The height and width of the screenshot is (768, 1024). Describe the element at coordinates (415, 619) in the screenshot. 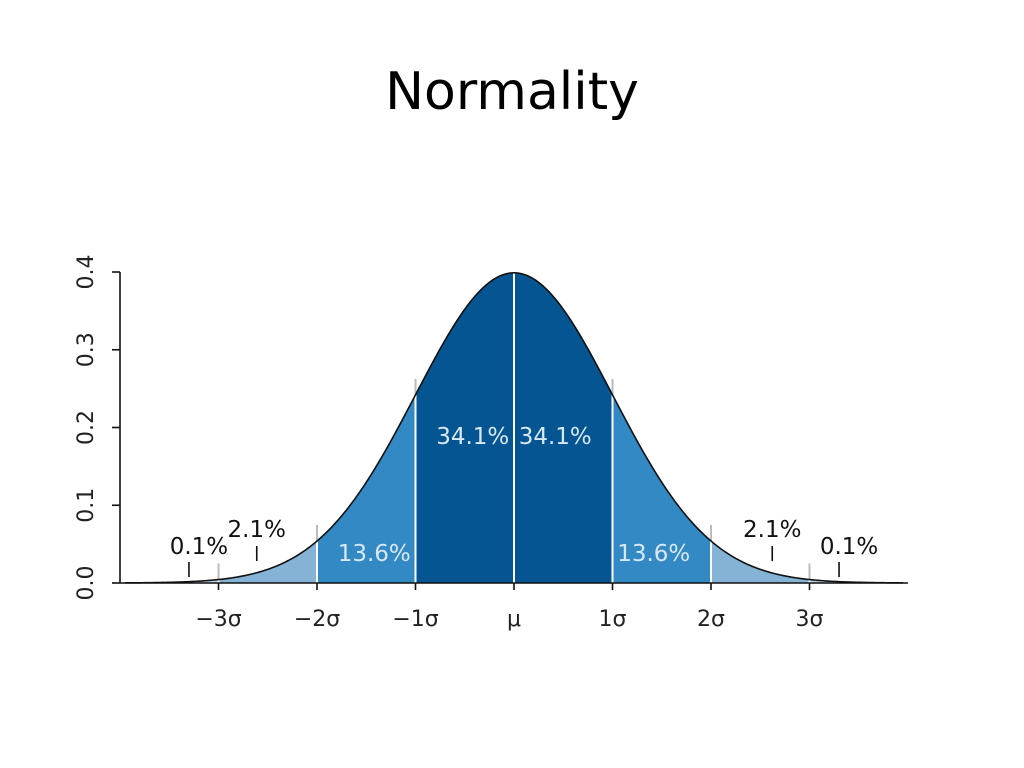

I see `x-tick-label: −1σ` at that location.